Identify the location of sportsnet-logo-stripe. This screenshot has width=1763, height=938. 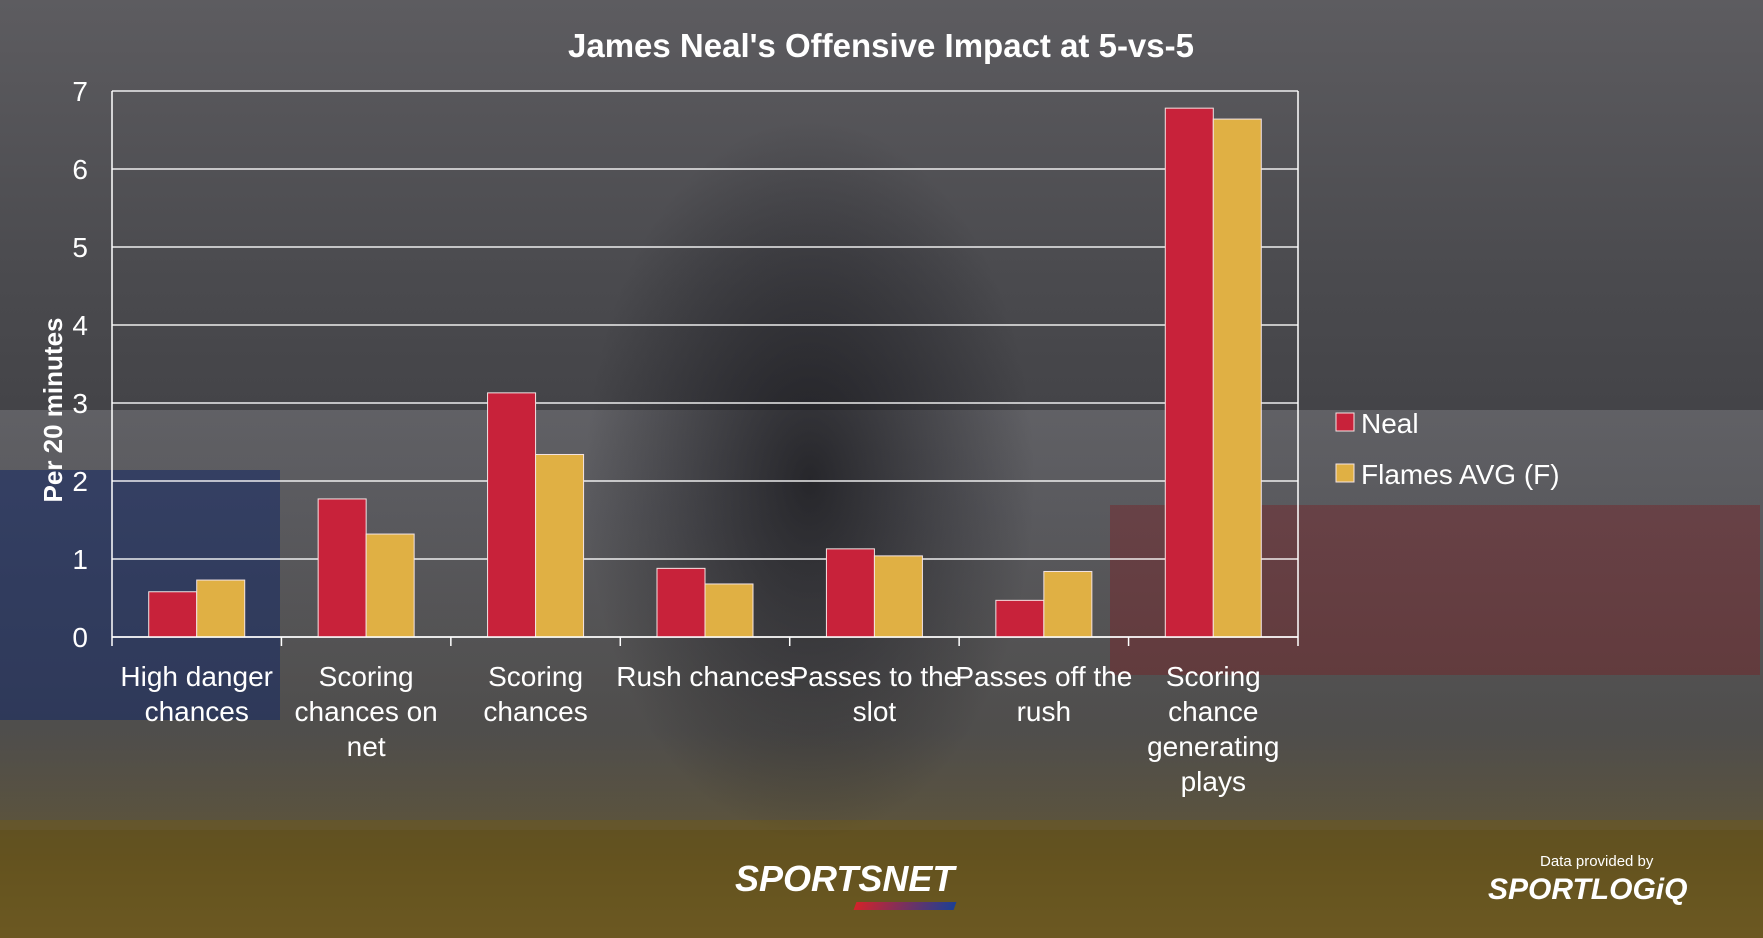
(905, 906).